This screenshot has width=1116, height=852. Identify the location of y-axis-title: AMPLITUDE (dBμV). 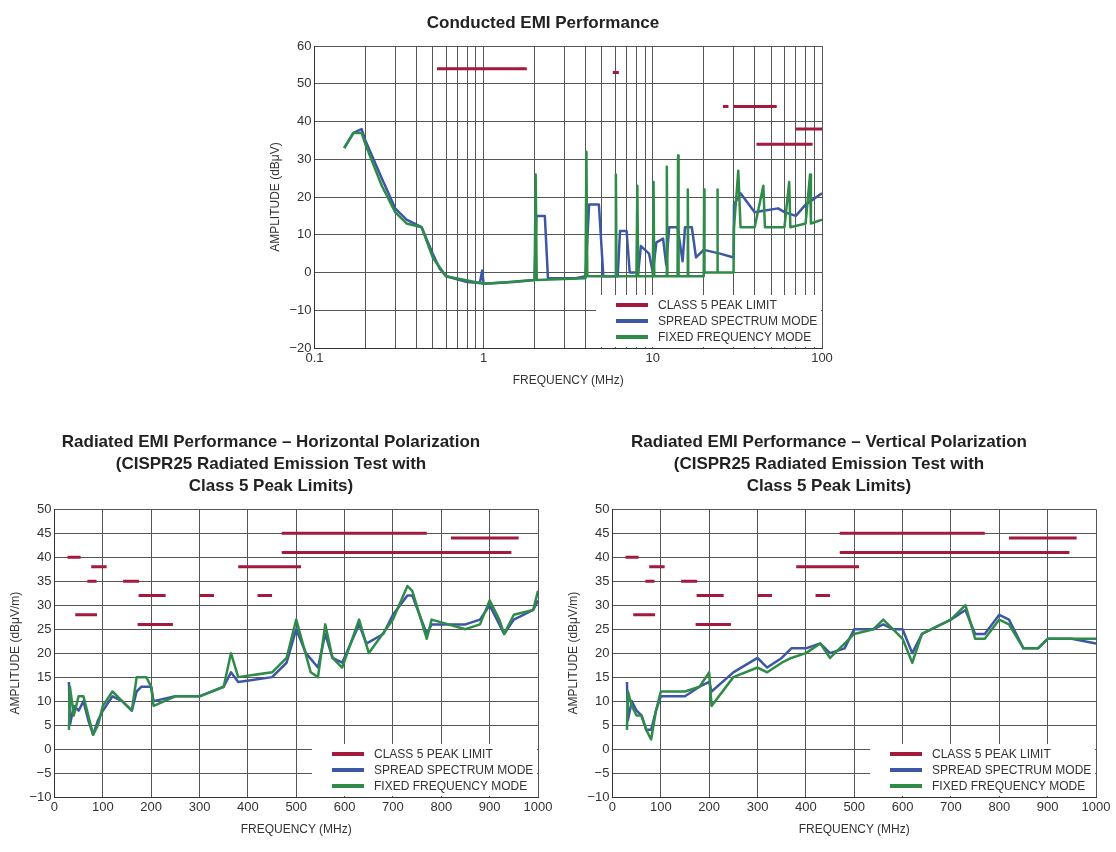
(274, 197).